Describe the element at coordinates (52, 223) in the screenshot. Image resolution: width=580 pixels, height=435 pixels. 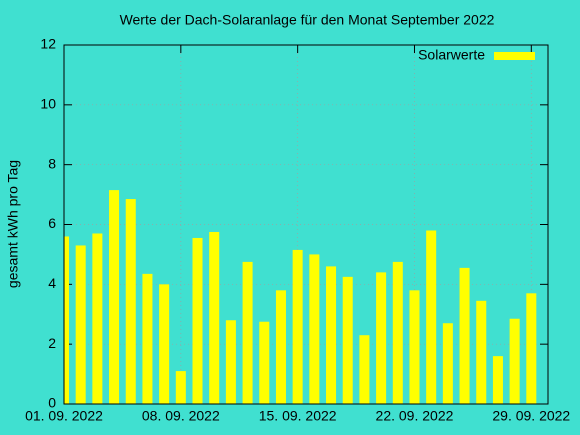
I see `y-tick-label: 6` at that location.